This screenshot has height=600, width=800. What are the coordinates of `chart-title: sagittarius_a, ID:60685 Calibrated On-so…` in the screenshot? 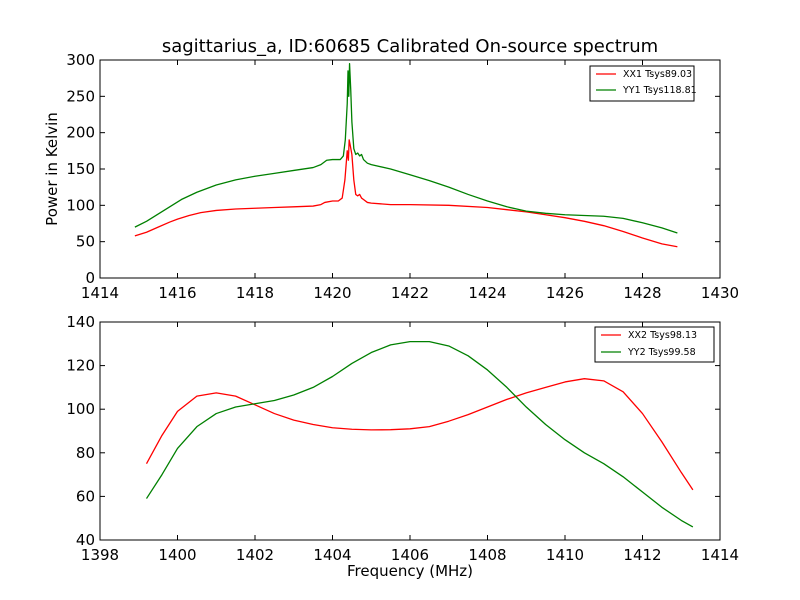 It's located at (410, 46).